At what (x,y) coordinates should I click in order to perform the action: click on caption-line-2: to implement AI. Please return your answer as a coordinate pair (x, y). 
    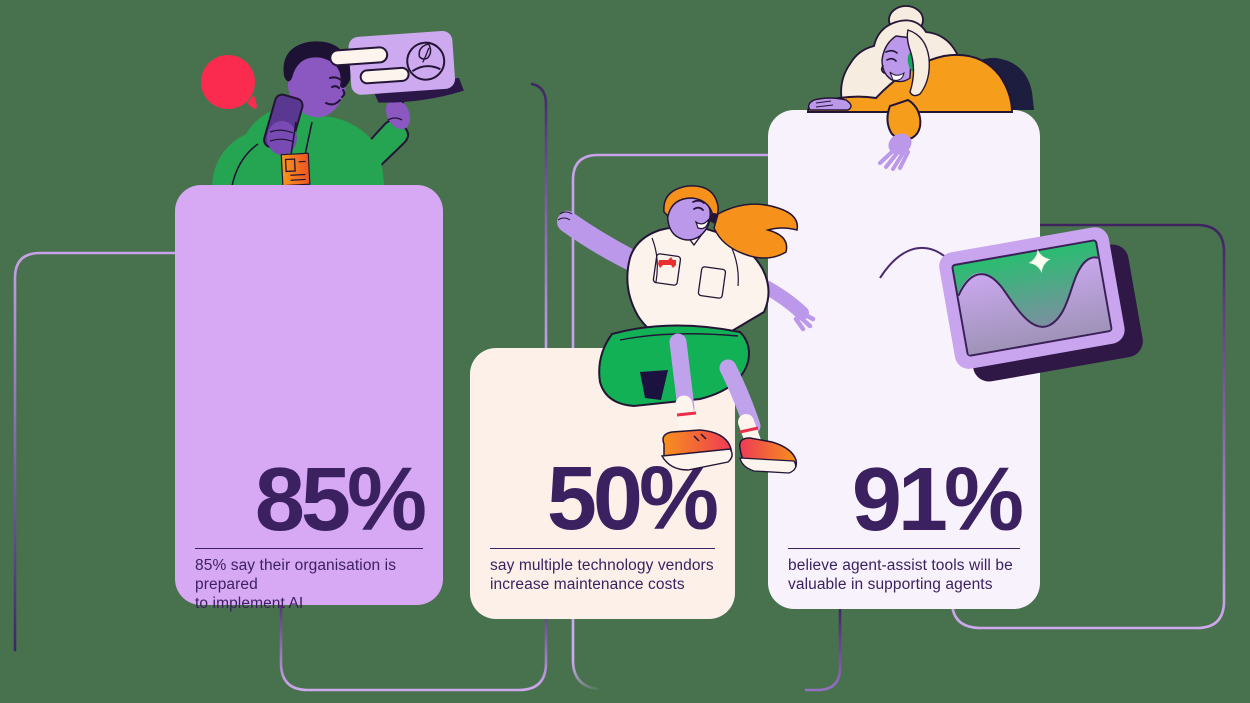
    Looking at the image, I should click on (249, 604).